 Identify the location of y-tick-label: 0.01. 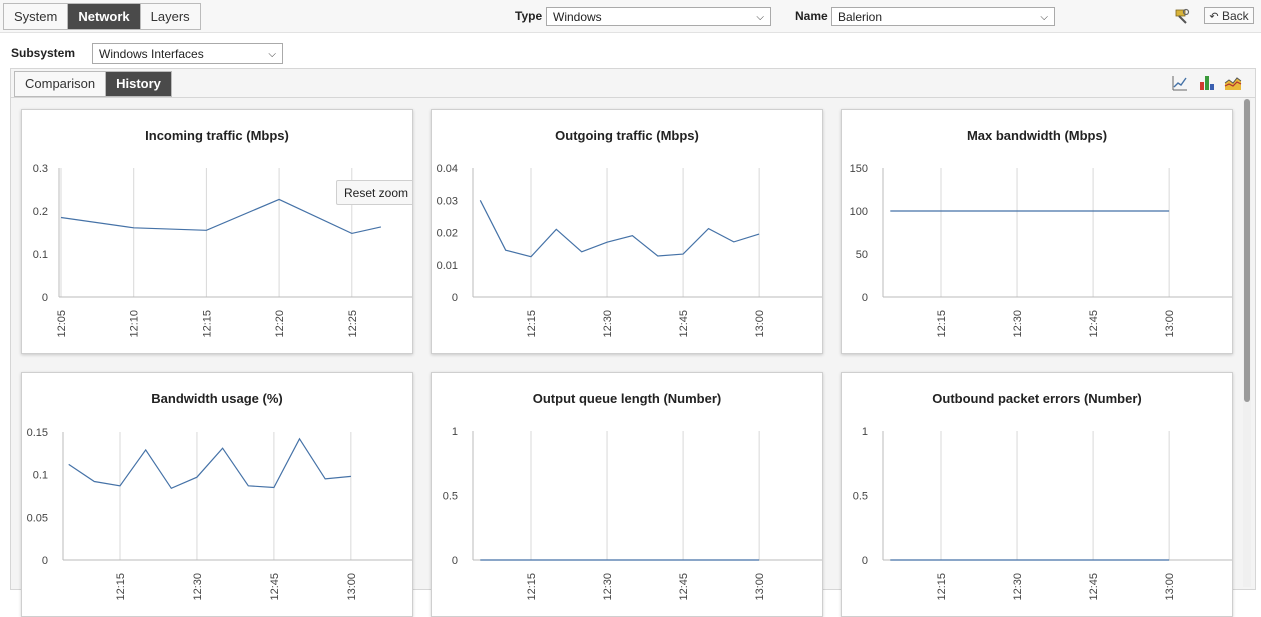
(447, 266).